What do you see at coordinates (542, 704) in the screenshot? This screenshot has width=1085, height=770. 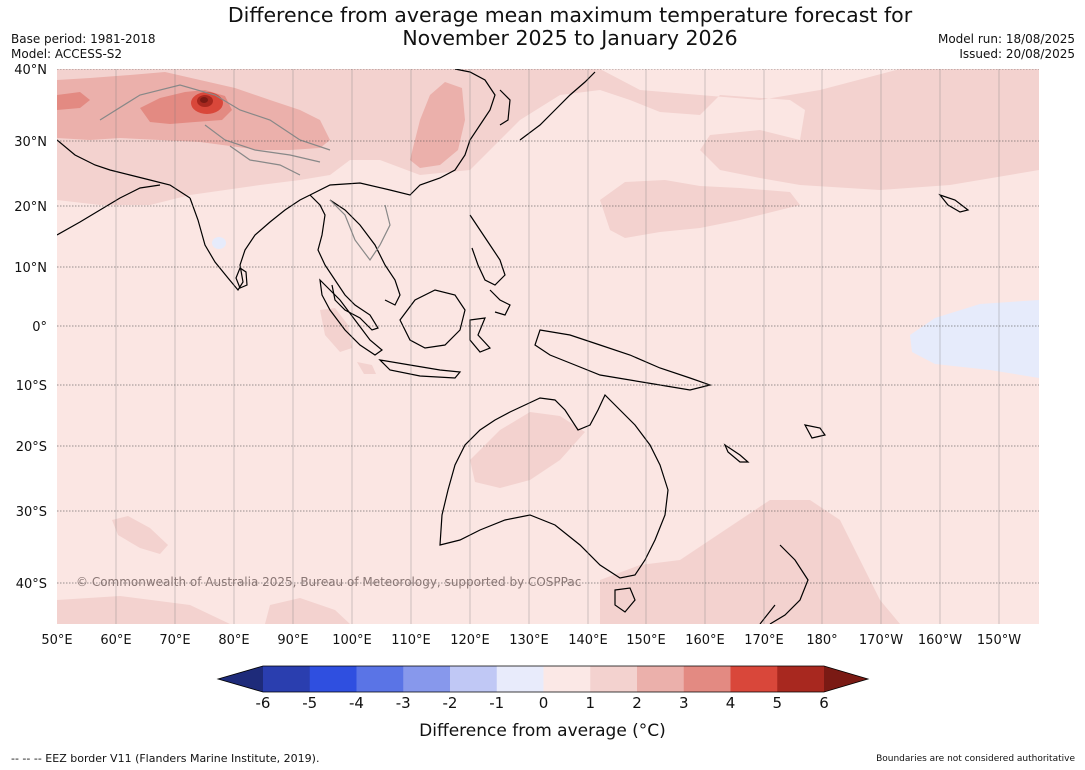 I see `colorbar-ticks: -6 -5 -4 -3 -2 -1 0 1 2 3 4 5 6` at bounding box center [542, 704].